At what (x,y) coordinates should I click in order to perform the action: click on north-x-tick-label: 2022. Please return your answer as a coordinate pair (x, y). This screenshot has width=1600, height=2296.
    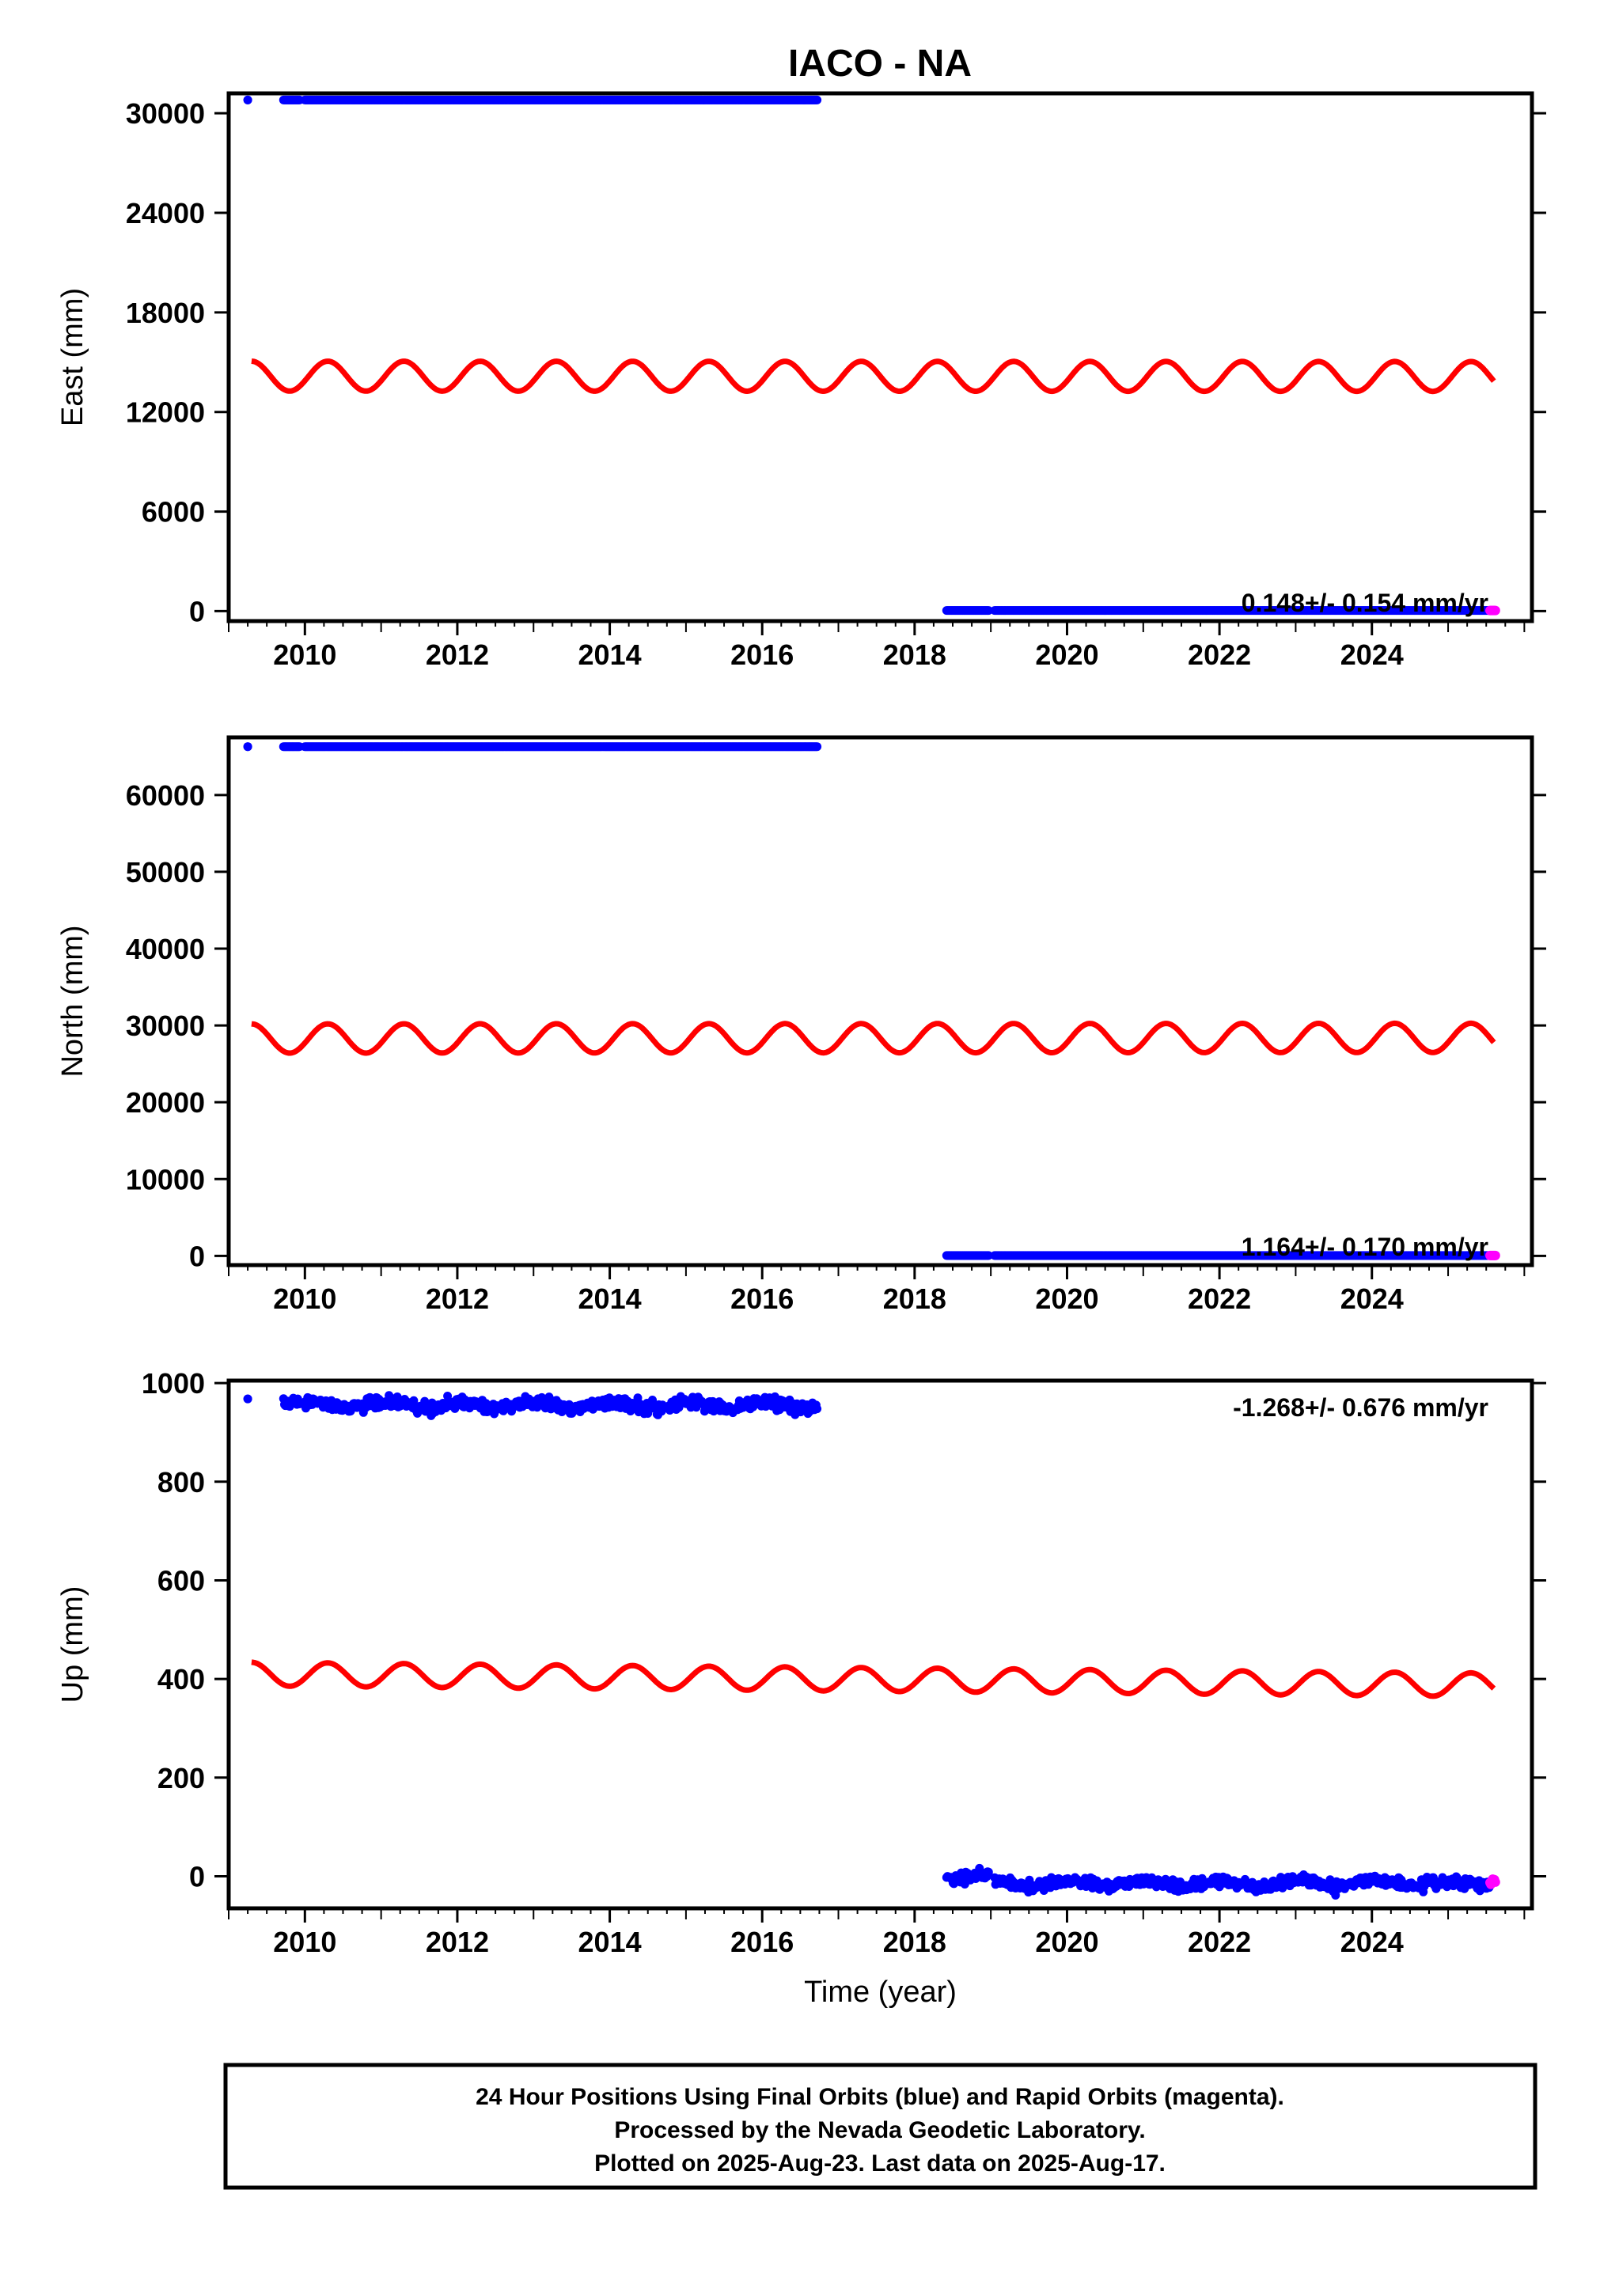
    Looking at the image, I should click on (1219, 1299).